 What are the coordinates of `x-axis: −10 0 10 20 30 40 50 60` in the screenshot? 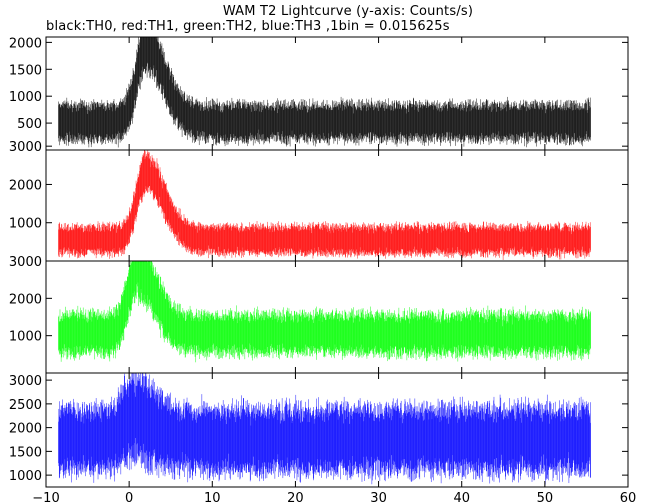 It's located at (334, 497).